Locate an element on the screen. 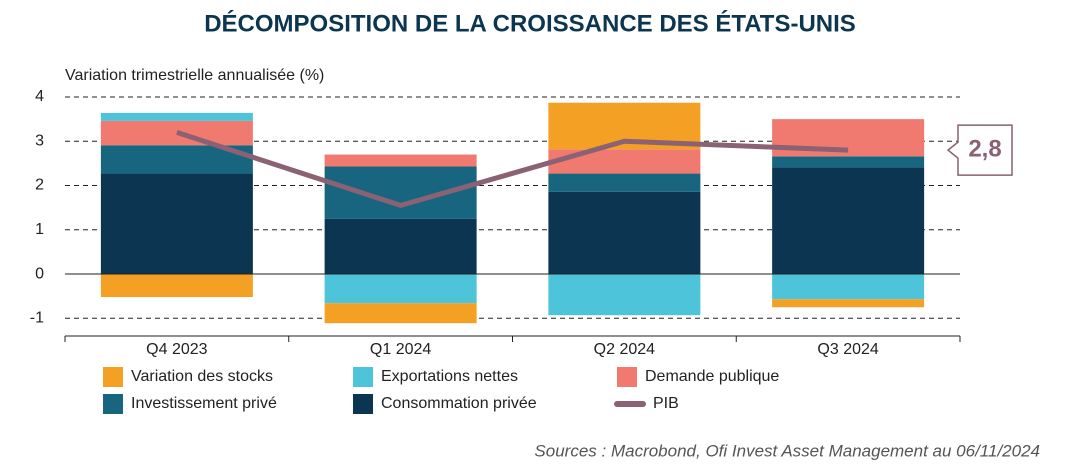 The width and height of the screenshot is (1073, 471). y-tick-label: 3 is located at coordinates (39, 140).